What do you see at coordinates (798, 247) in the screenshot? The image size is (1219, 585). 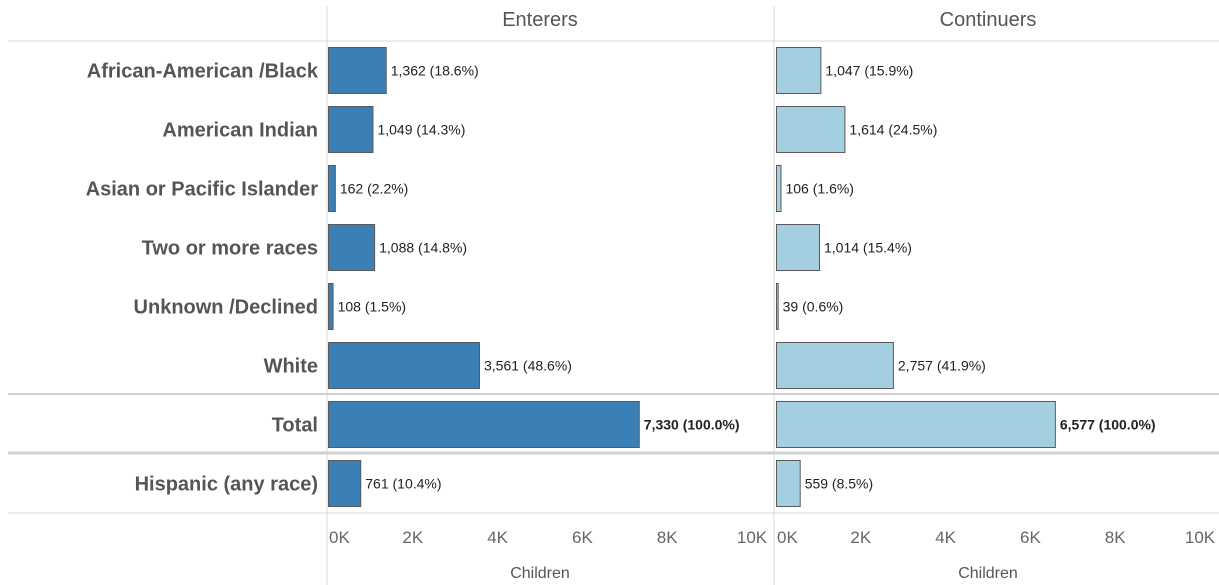 I see `bar-continuers-two-or-more-races` at bounding box center [798, 247].